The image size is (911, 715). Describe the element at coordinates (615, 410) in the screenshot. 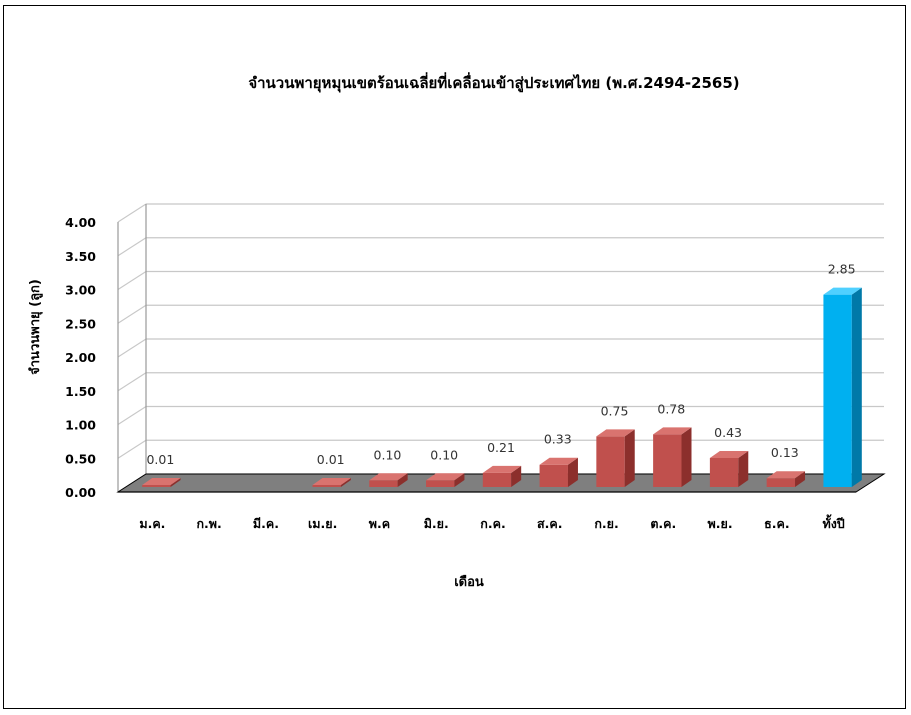

I see `data-label: 0.75` at that location.